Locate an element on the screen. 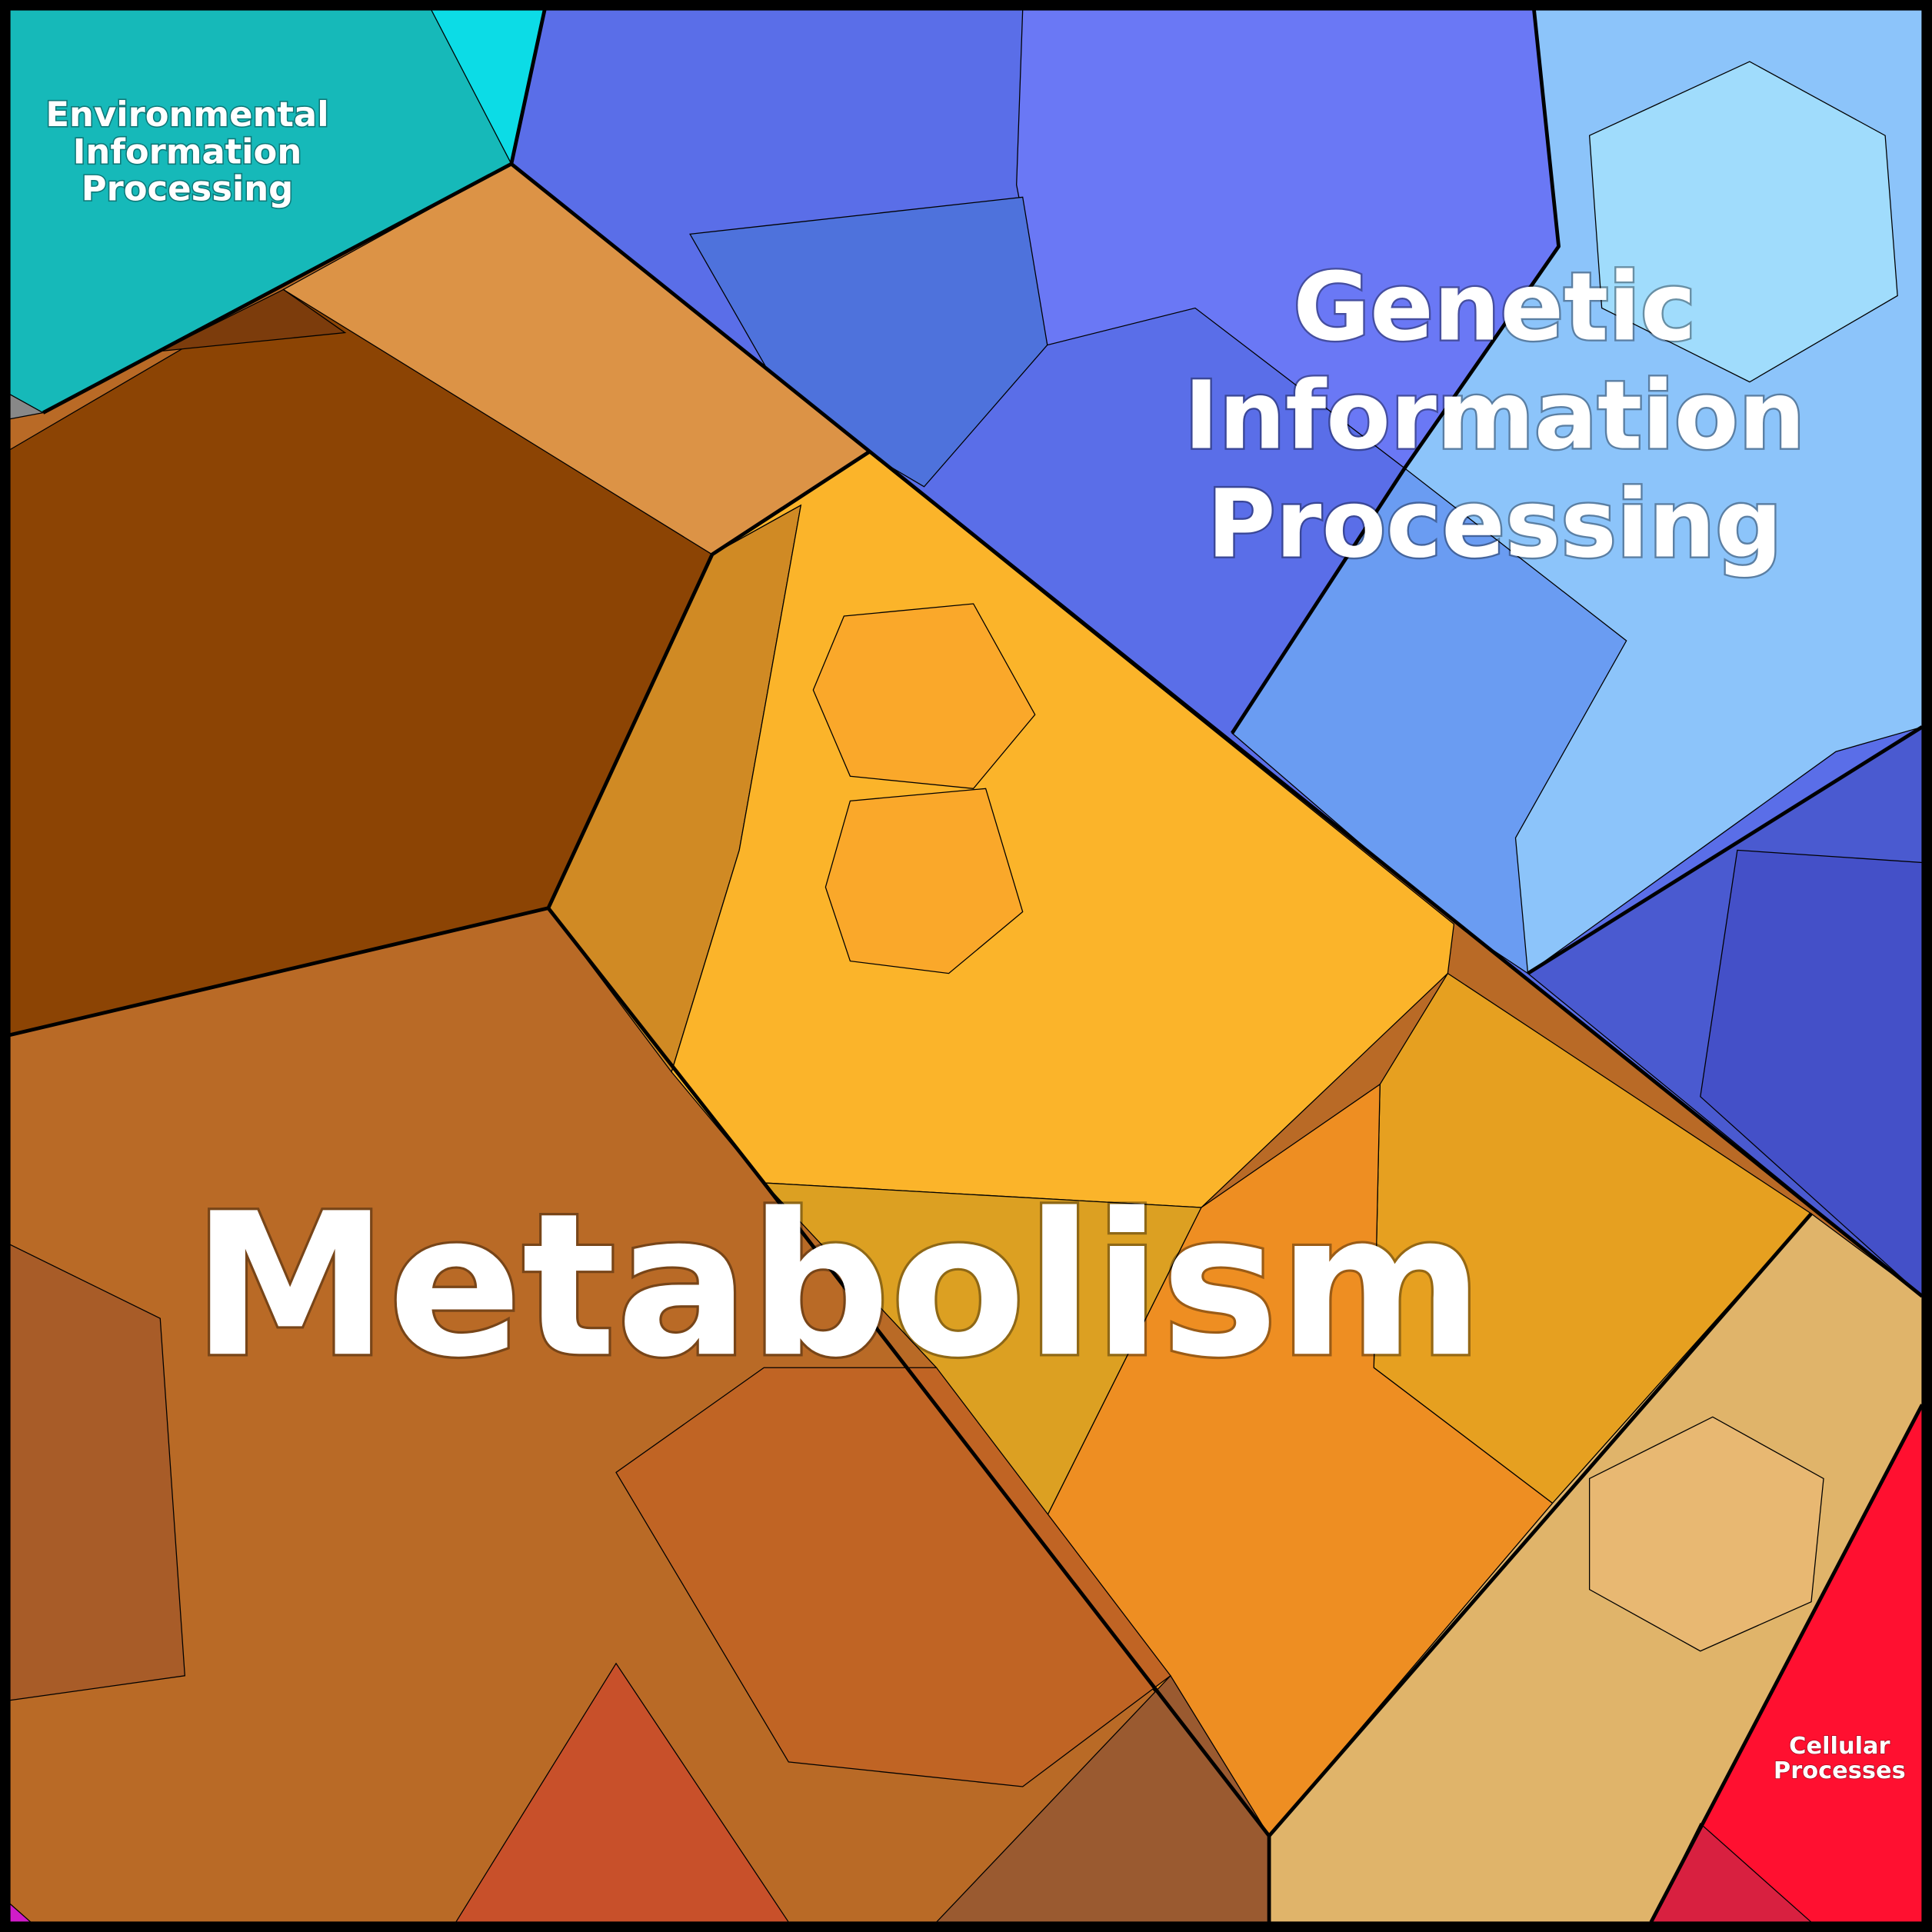  region-label: Genetic is located at coordinates (1494, 307).